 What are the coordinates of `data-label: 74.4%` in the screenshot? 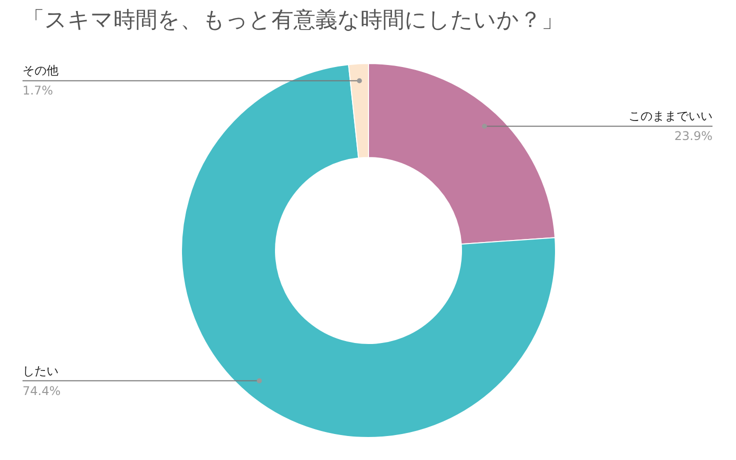 It's located at (41, 391).